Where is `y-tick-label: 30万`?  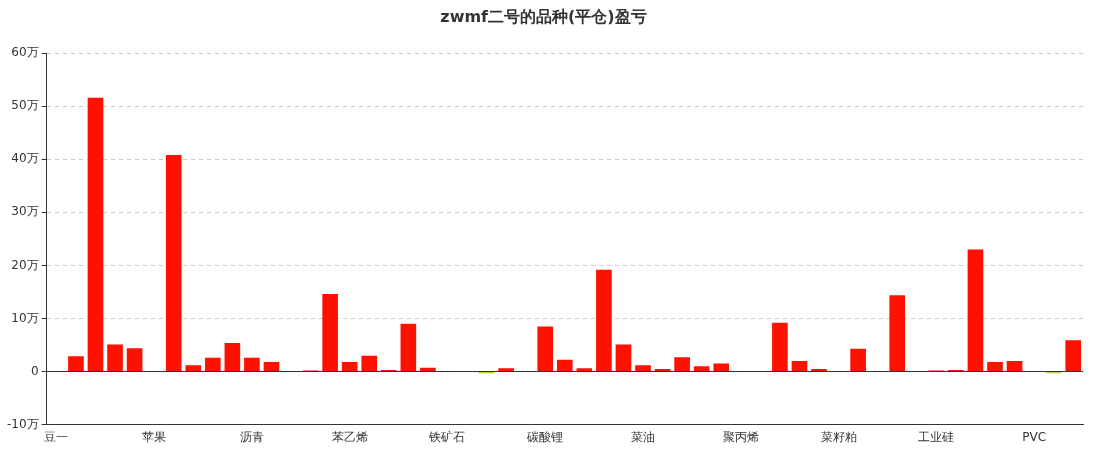 y-tick-label: 30万 is located at coordinates (25, 211).